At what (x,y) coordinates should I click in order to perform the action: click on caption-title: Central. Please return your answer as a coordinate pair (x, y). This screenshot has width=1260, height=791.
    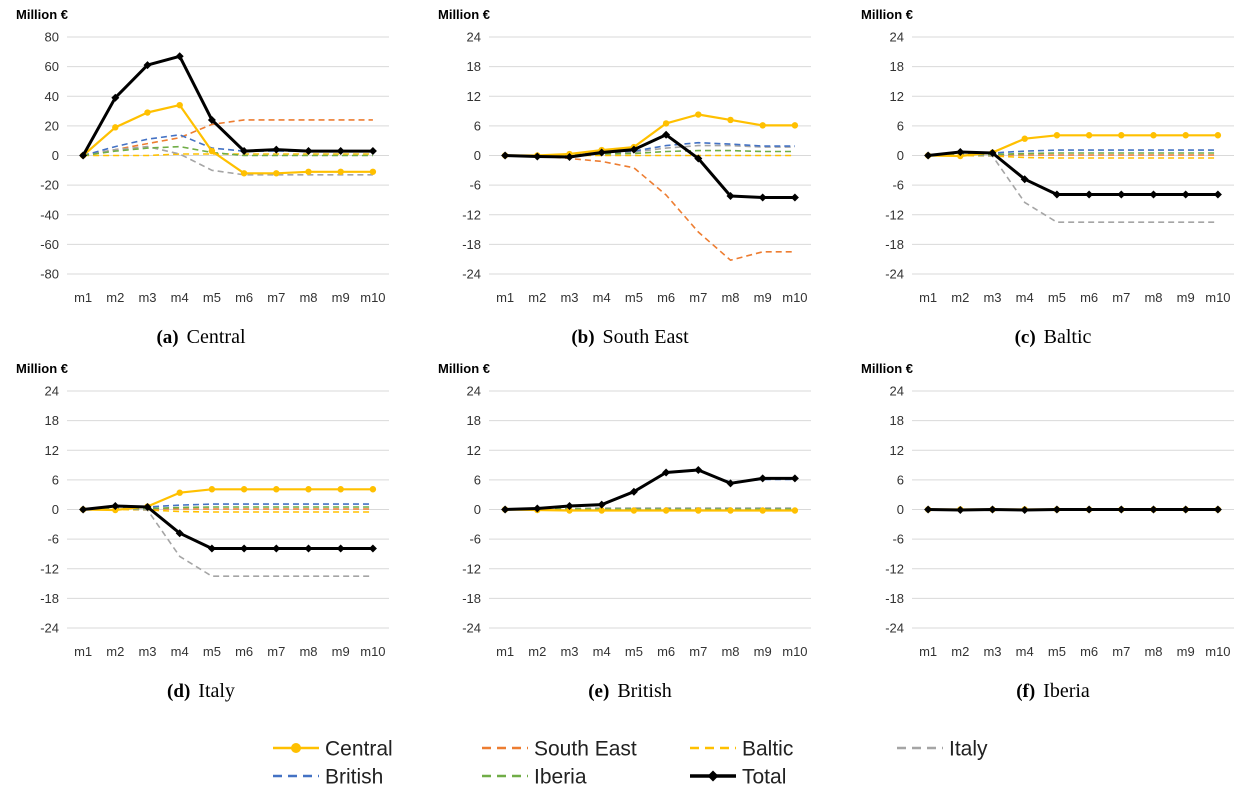
    Looking at the image, I should click on (216, 337).